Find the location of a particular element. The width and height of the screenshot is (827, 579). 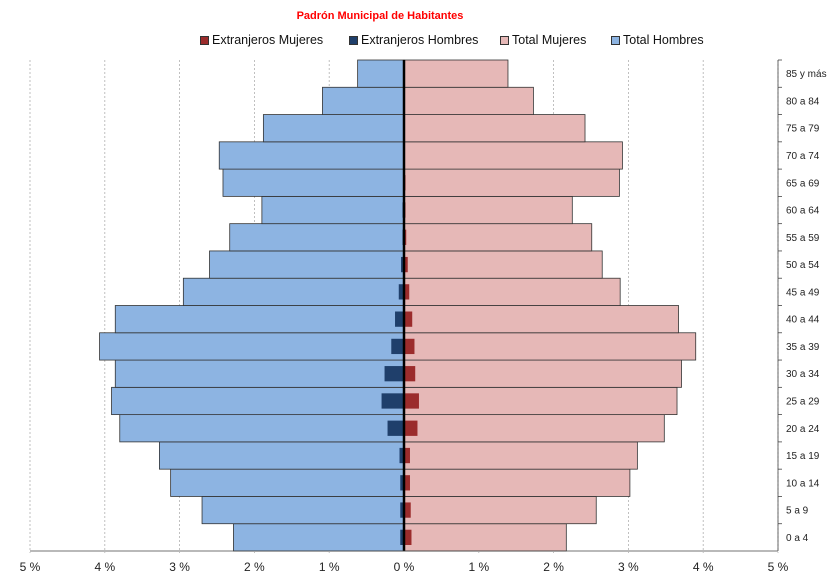

y-tick-label: 50 a 54 is located at coordinates (803, 265).